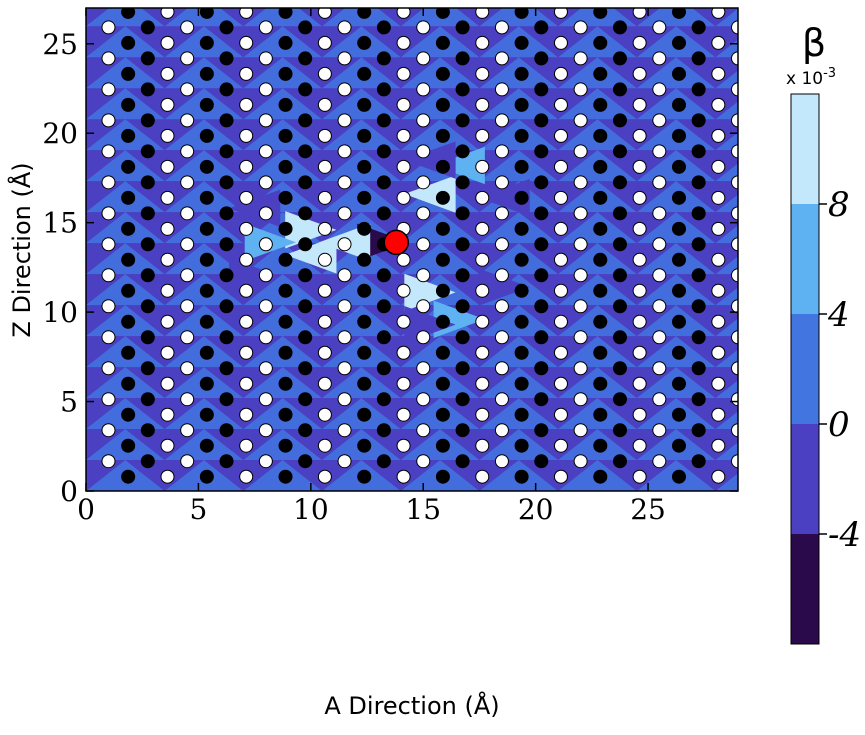 The width and height of the screenshot is (865, 735). Describe the element at coordinates (840, 370) in the screenshot. I see `colorbar-ticks: -4 0 4 8` at that location.